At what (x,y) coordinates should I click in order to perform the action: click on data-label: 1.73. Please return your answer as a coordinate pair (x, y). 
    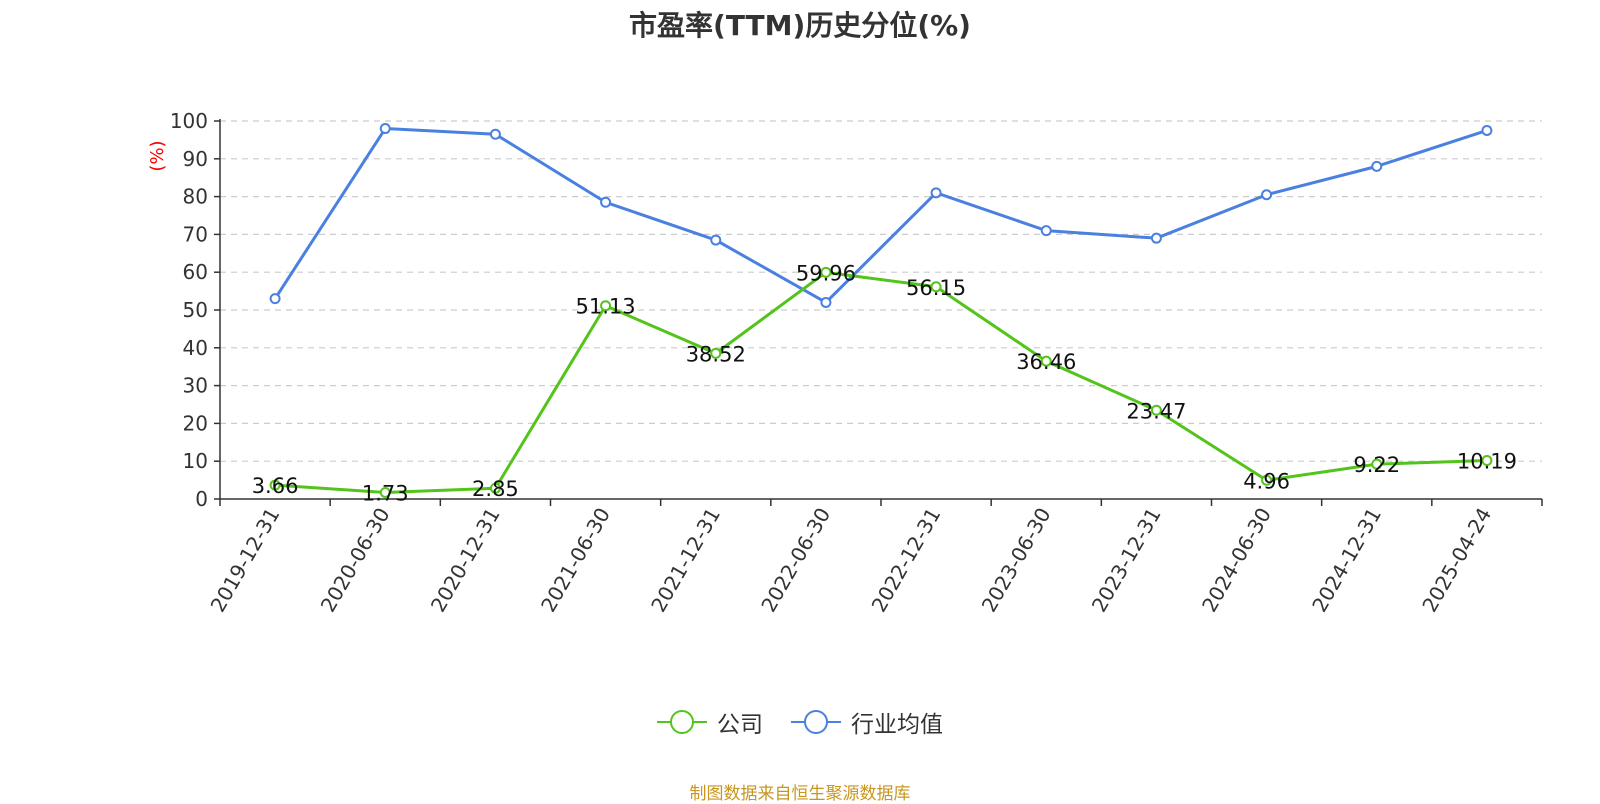
    Looking at the image, I should click on (385, 493).